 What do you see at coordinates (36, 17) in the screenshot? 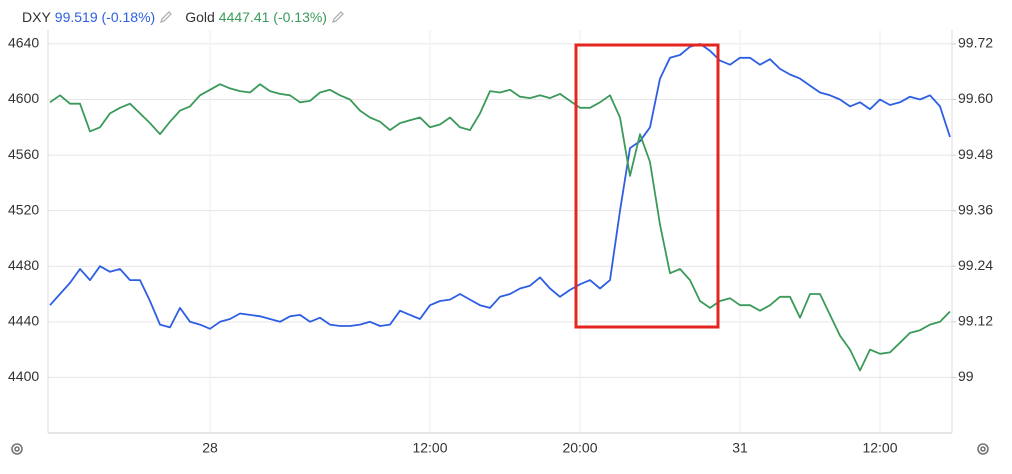
I see `legend-name: DXY` at bounding box center [36, 17].